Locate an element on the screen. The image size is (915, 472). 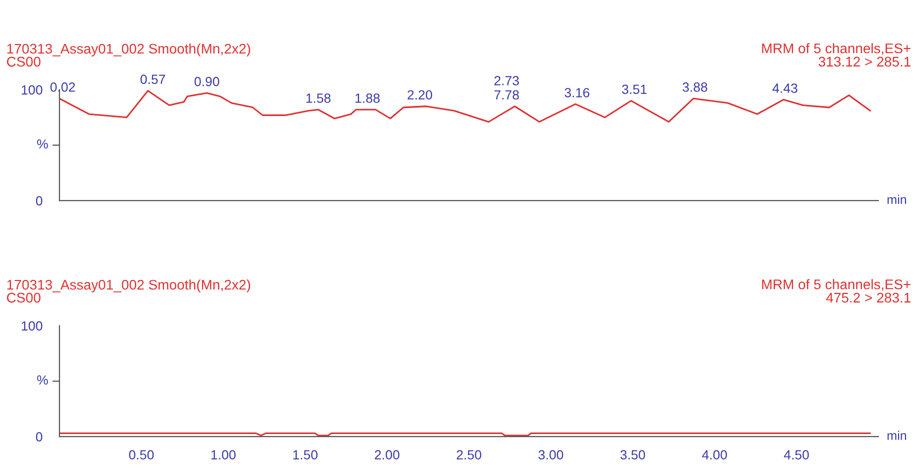
annotation: 1.58 is located at coordinates (318, 98).